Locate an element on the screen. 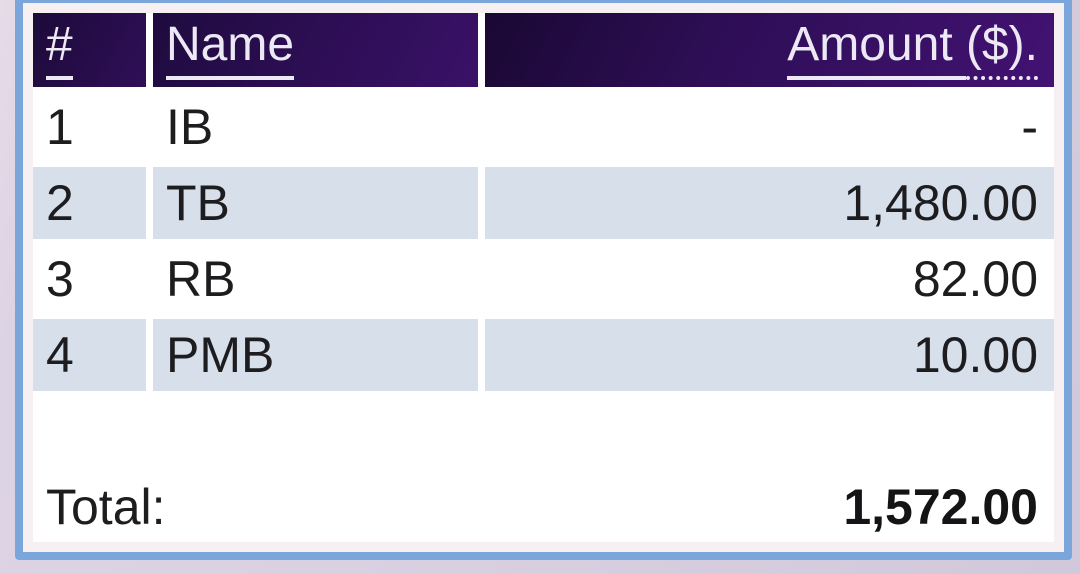  row-amount-cell: 1,480.00 is located at coordinates (769, 203).